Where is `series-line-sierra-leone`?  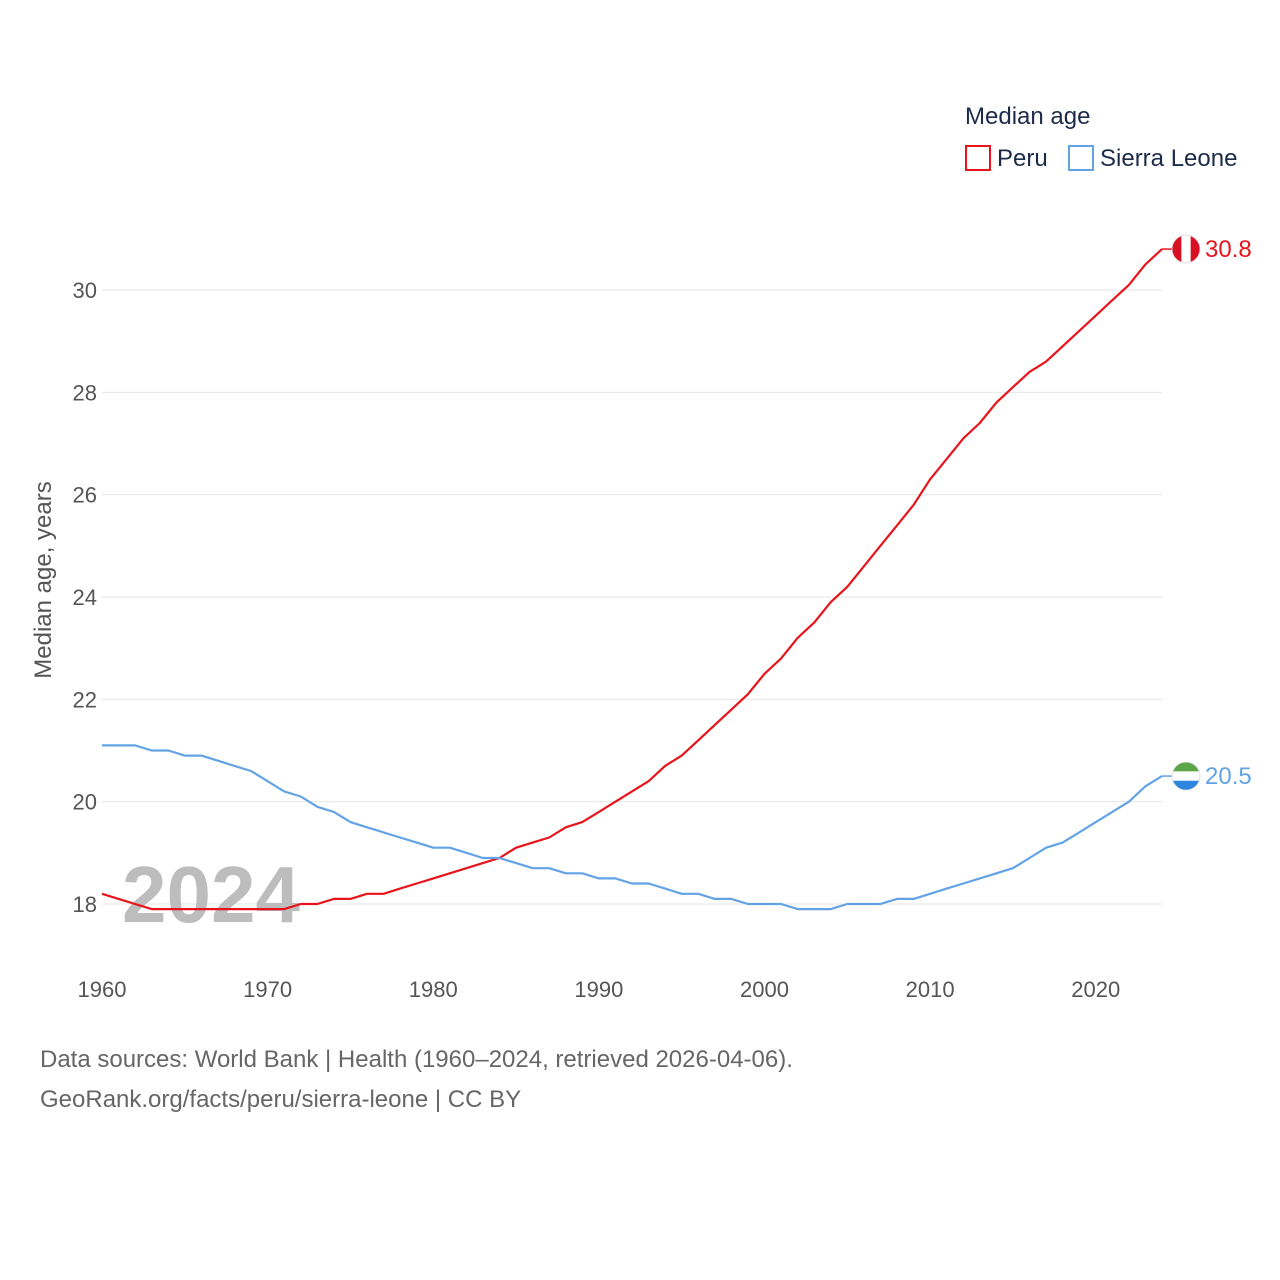 series-line-sierra-leone is located at coordinates (632, 827).